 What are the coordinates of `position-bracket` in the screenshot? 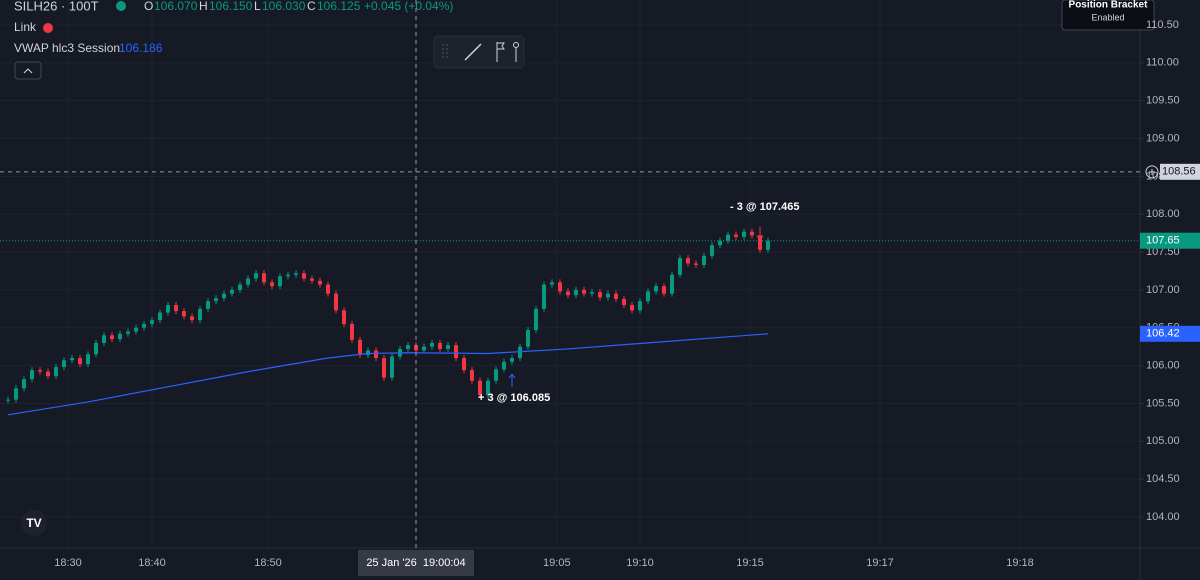 It's located at (1108, 15).